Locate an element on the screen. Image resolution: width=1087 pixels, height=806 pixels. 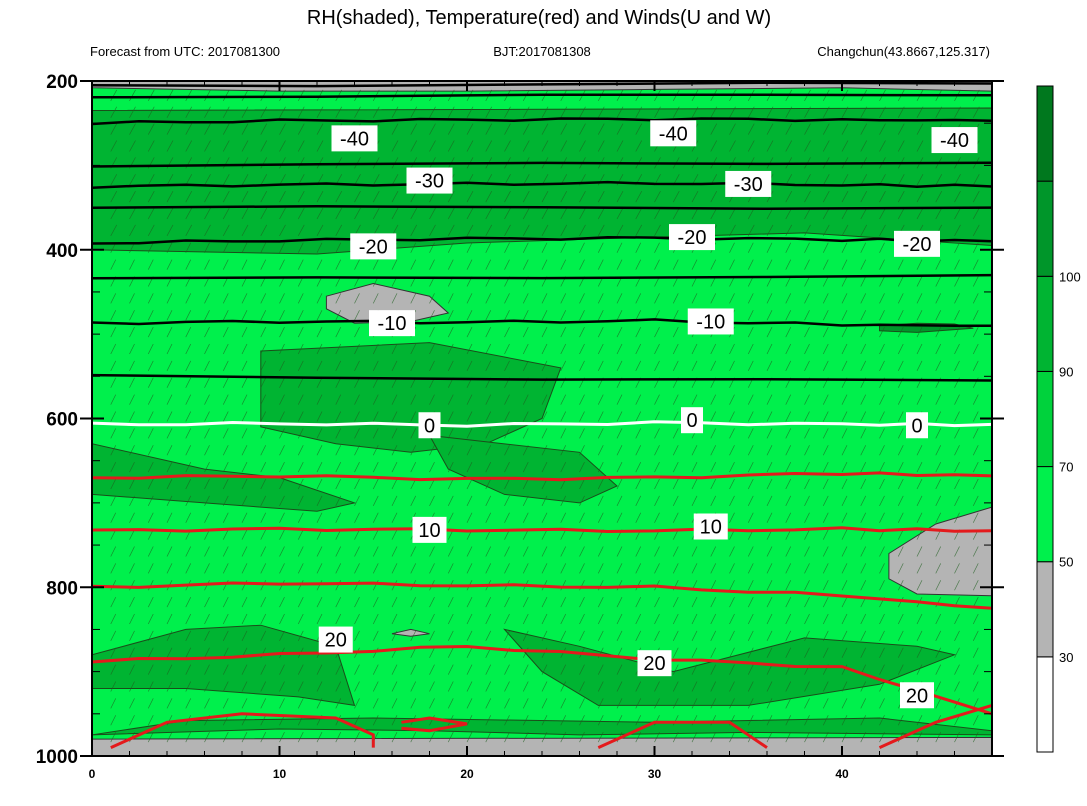
contour-label-box is located at coordinates (917, 425).